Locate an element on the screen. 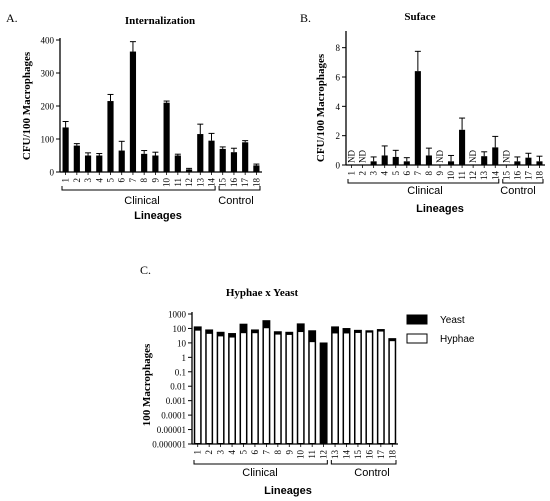 The image size is (550, 501). chart-c-x-tick-label: 6 is located at coordinates (255, 452).